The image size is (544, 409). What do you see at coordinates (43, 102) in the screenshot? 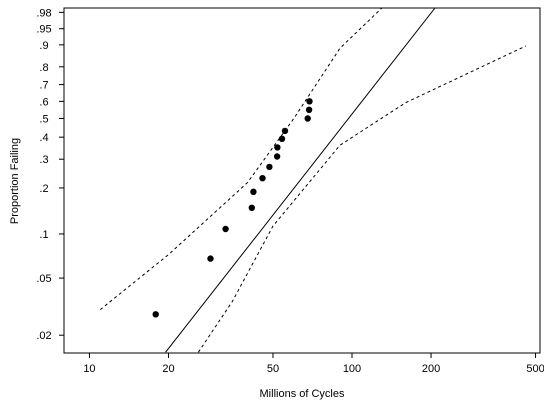
I see `y-tick-label: .6` at bounding box center [43, 102].